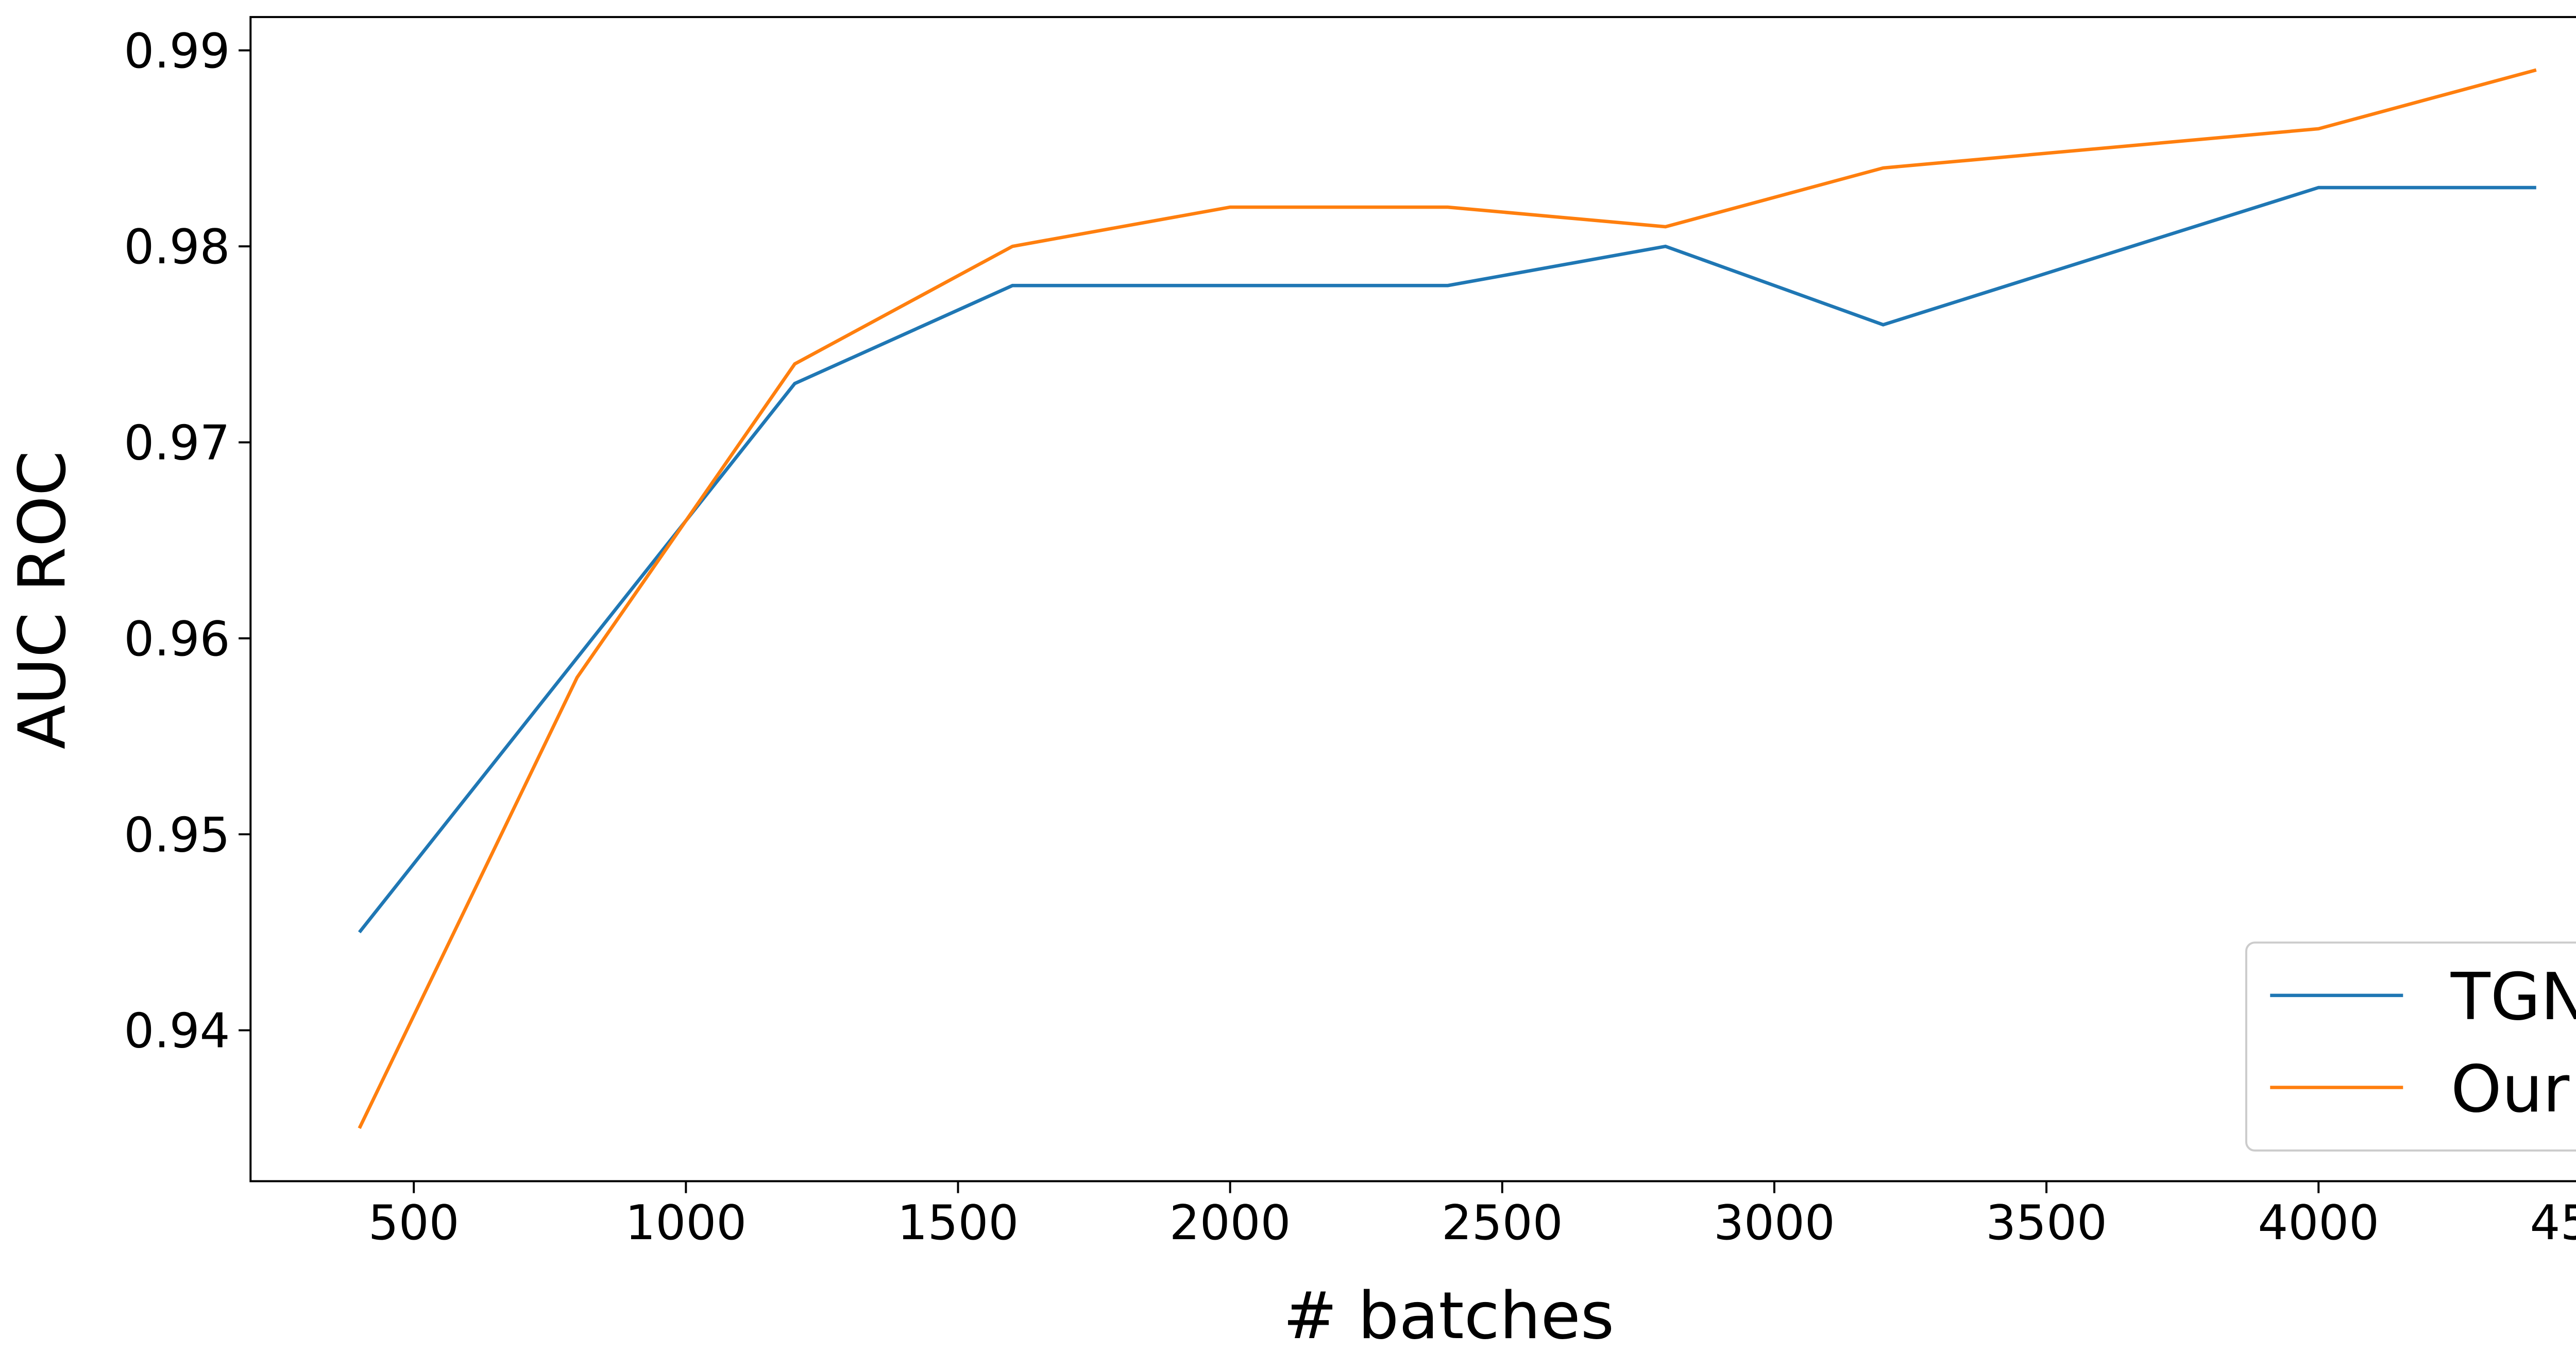  I want to click on x-tick-label: 2500, so click(1502, 1223).